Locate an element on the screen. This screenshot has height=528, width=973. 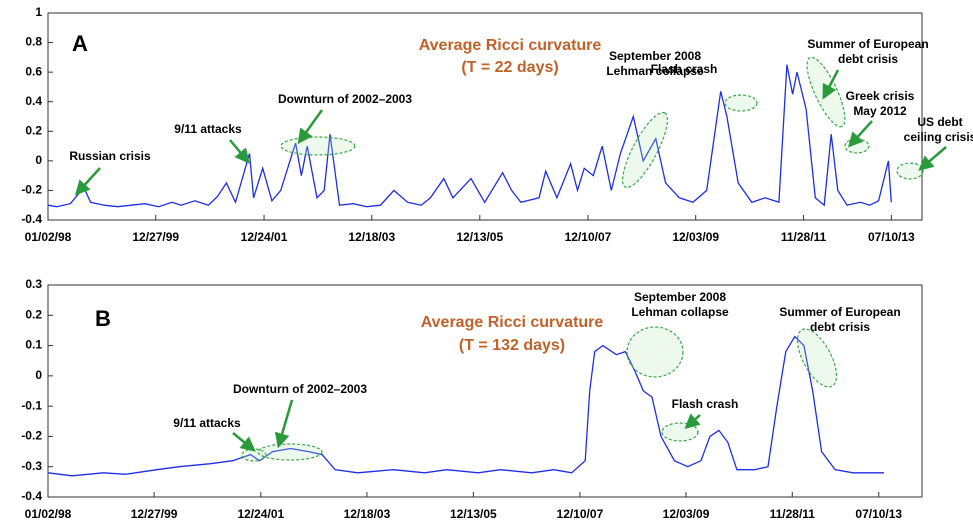
annotation: Greek crisis is located at coordinates (880, 96).